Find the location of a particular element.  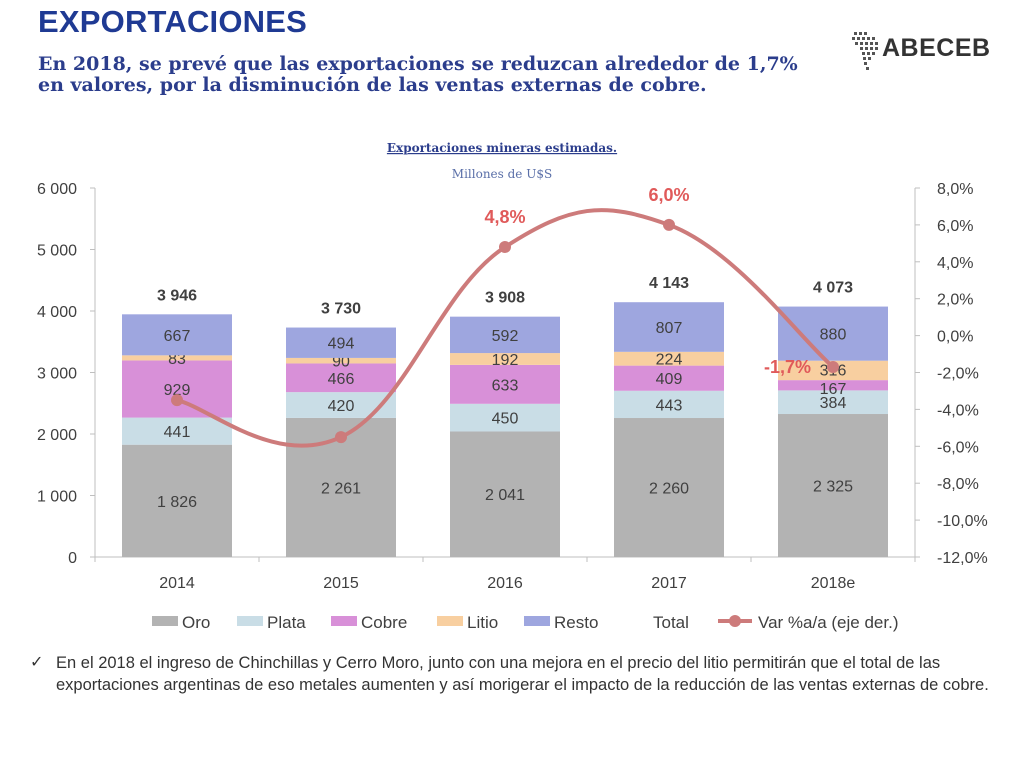

right-axis-tick-label: -6,0% is located at coordinates (958, 447).